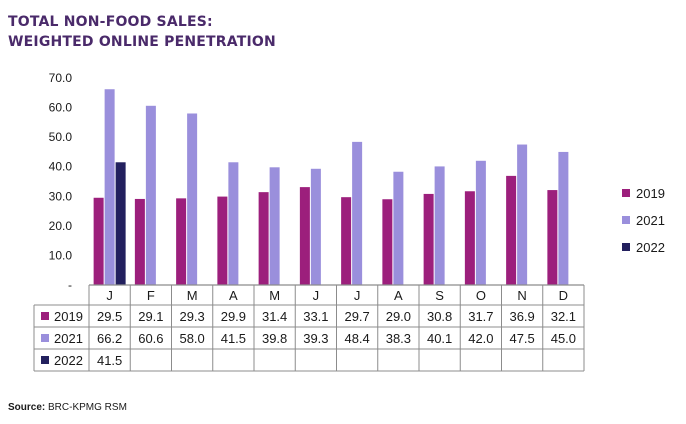  I want to click on y-tick-label: 20.0, so click(61, 226).